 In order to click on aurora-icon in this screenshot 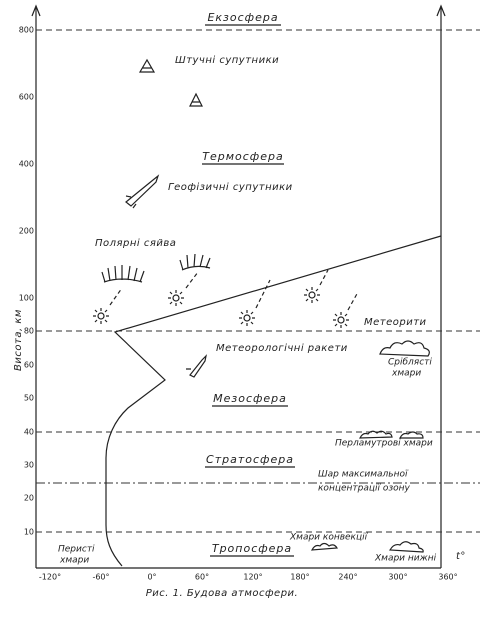, I will do `click(156, 268)`.